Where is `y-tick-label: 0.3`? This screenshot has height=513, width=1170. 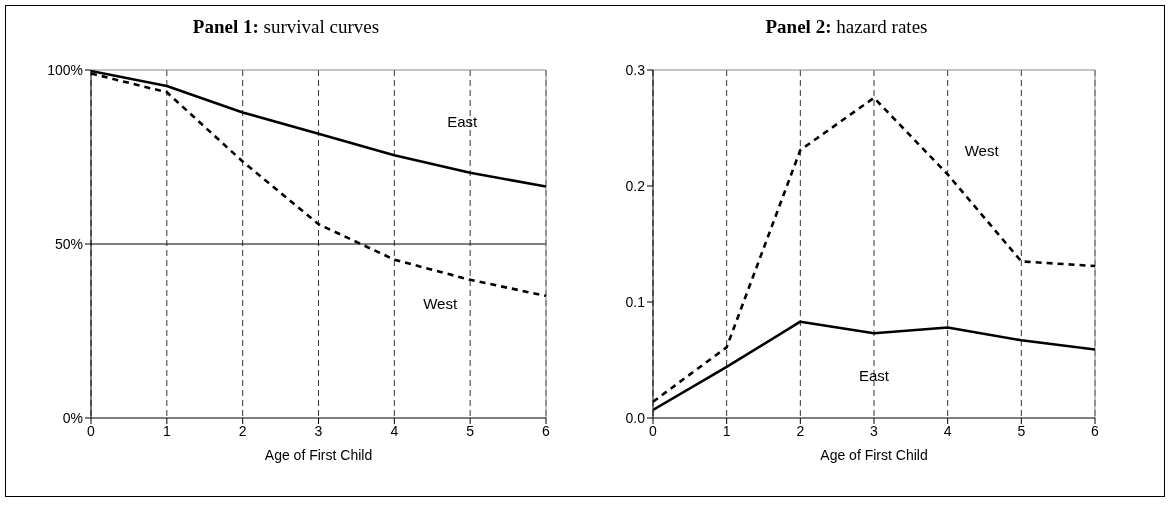 y-tick-label: 0.3 is located at coordinates (635, 69).